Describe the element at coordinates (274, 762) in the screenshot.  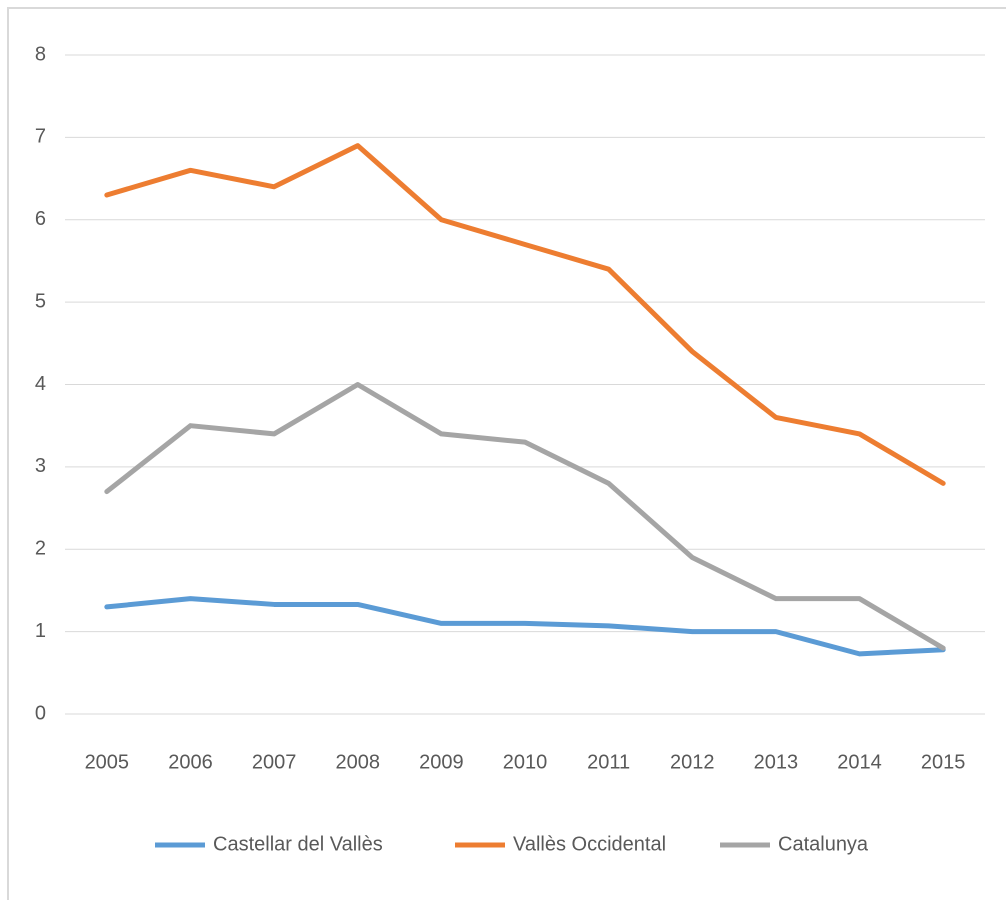
I see `x-tick-label: 2007` at that location.